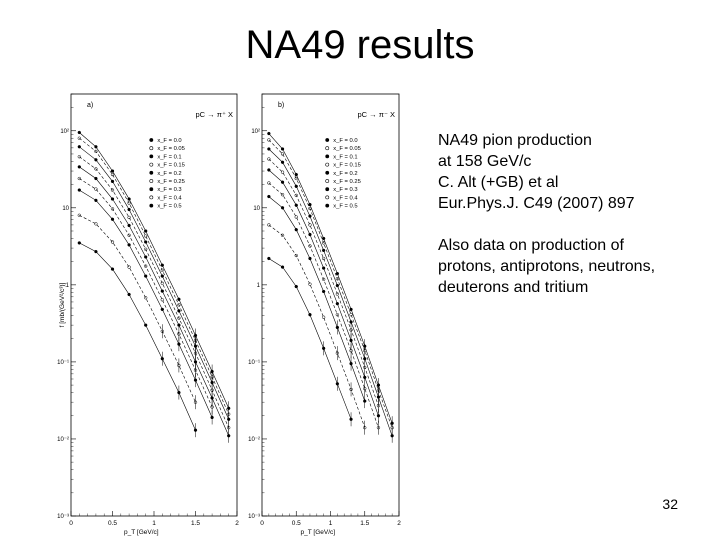 This screenshot has height=541, width=720. I want to click on note-line: protons, antiprotons, neutrons,, so click(547, 266).